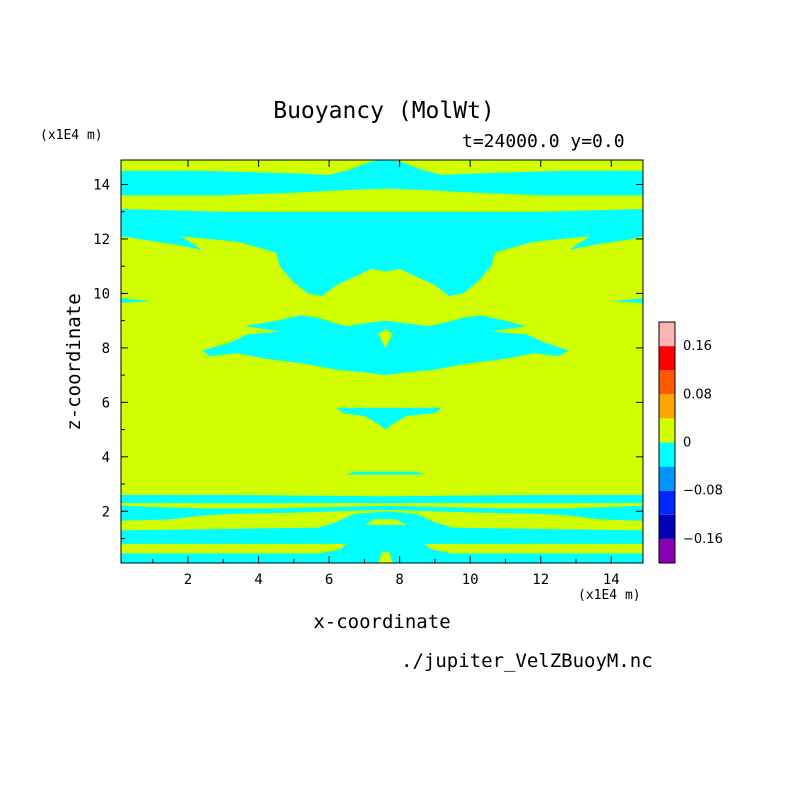 Image resolution: width=804 pixels, height=804 pixels. Describe the element at coordinates (470, 580) in the screenshot. I see `x-tick-label: 10` at that location.